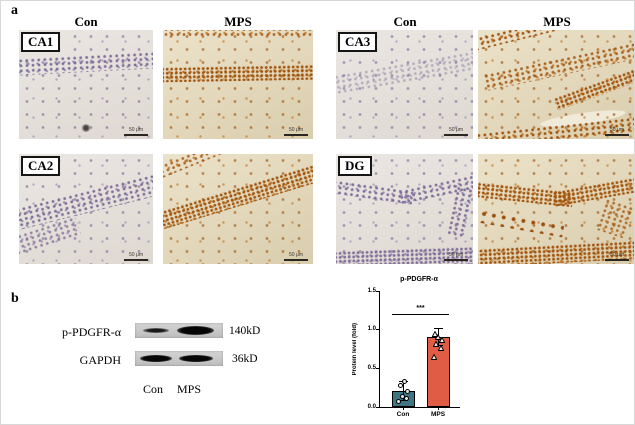  Describe the element at coordinates (189, 389) in the screenshot. I see `wb-lane-label-mps: MPS` at that location.